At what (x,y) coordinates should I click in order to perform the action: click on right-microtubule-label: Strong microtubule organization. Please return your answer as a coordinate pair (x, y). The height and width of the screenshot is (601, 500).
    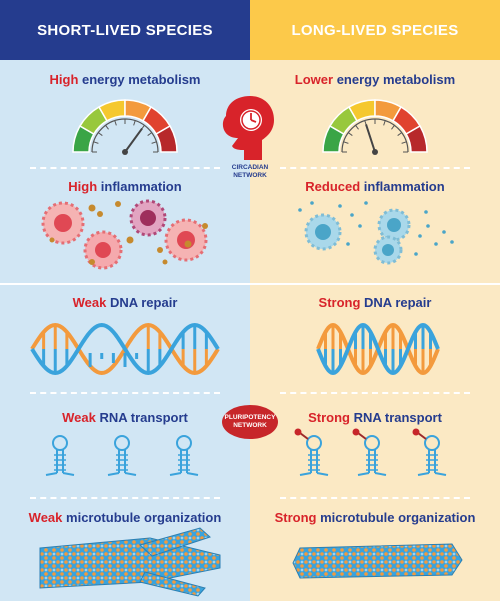
    Looking at the image, I should click on (375, 517).